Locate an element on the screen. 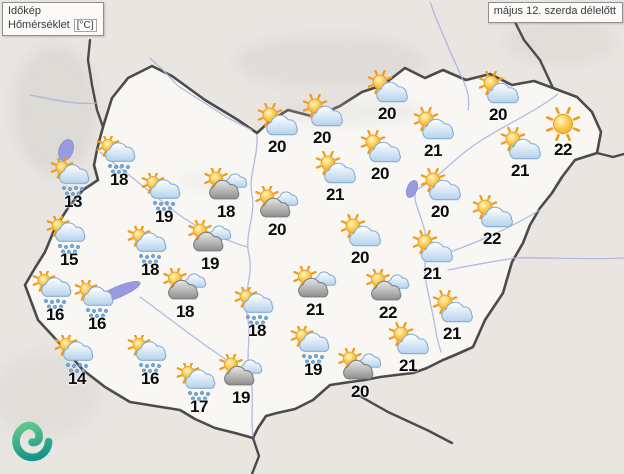 The width and height of the screenshot is (624, 474). weather-station: 15 is located at coordinates (69, 243).